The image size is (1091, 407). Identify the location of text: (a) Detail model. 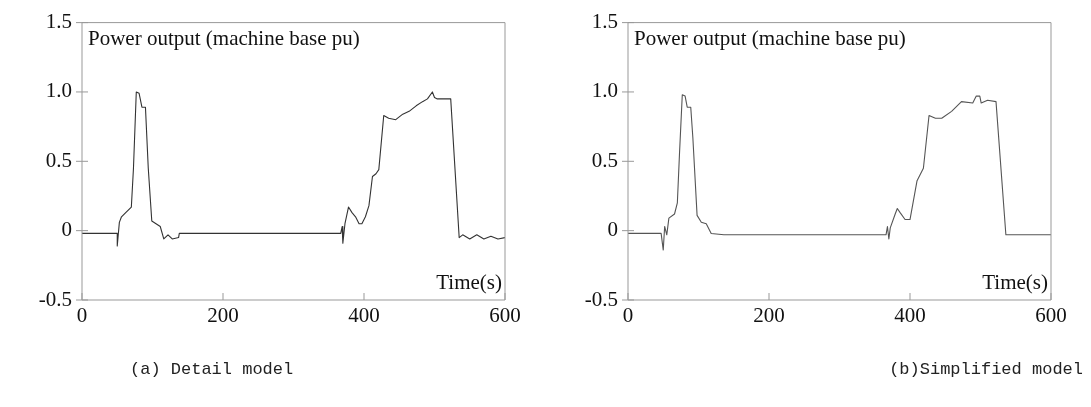
(212, 369).